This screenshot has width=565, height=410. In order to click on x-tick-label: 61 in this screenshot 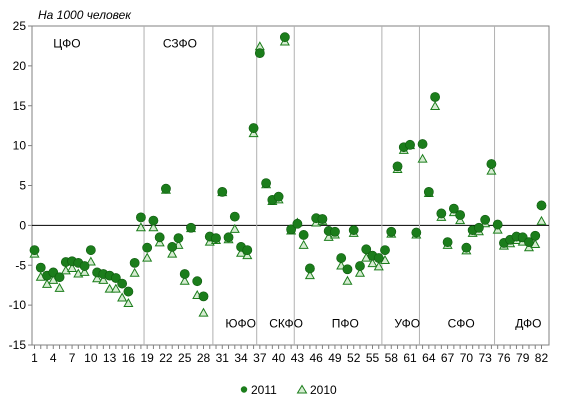, I will do `click(410, 358)`.